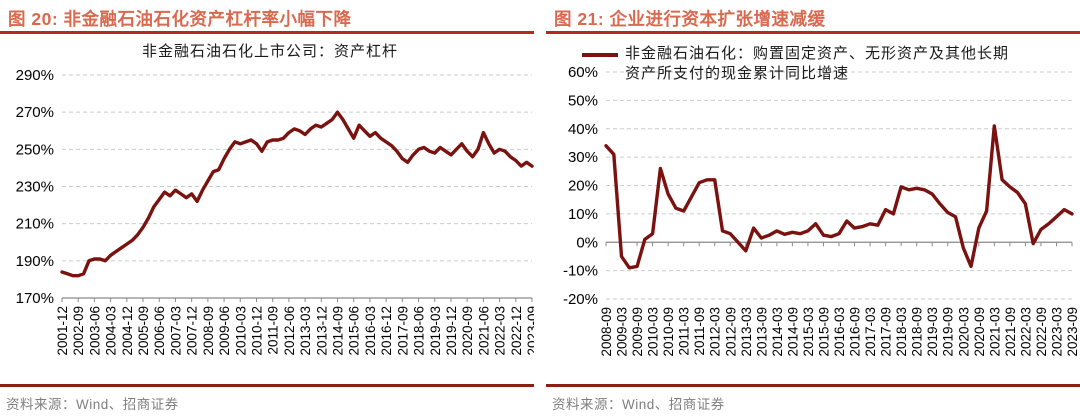  What do you see at coordinates (35, 75) in the screenshot?
I see `y-tick-label: 290%` at bounding box center [35, 75].